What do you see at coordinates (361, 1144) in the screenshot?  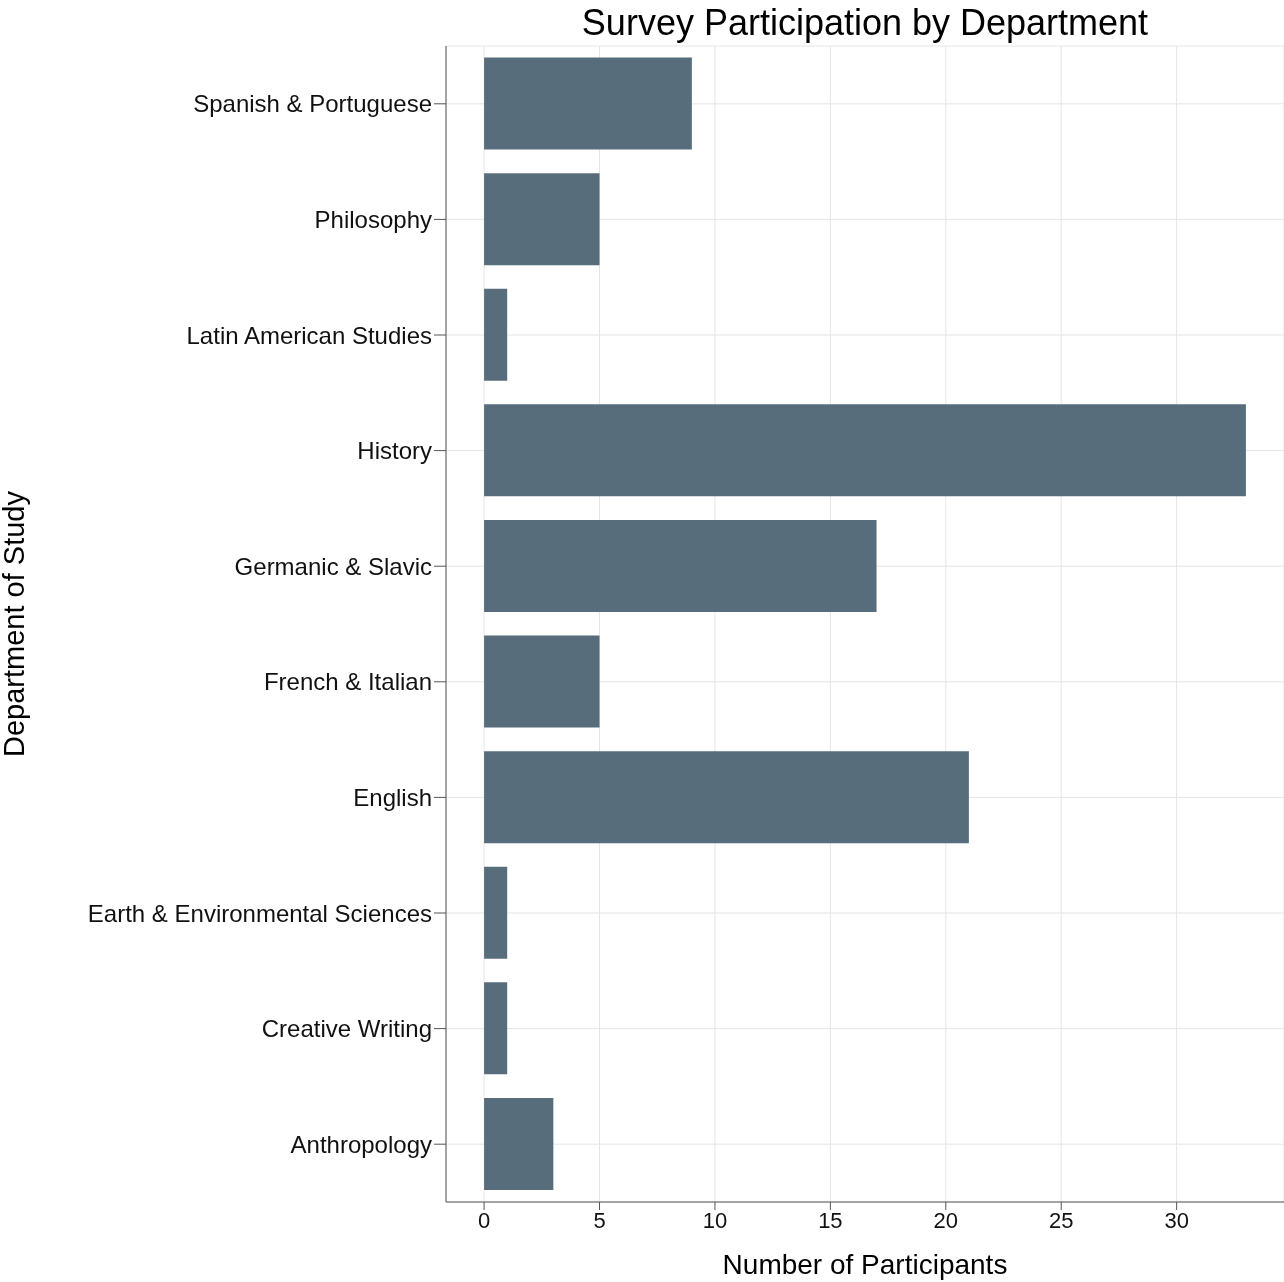 I see `y-tick-label: Anthropology` at bounding box center [361, 1144].